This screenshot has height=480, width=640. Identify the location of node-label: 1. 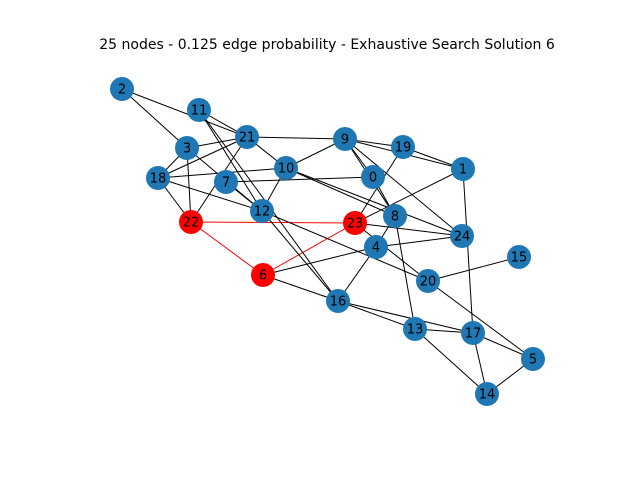
(463, 170).